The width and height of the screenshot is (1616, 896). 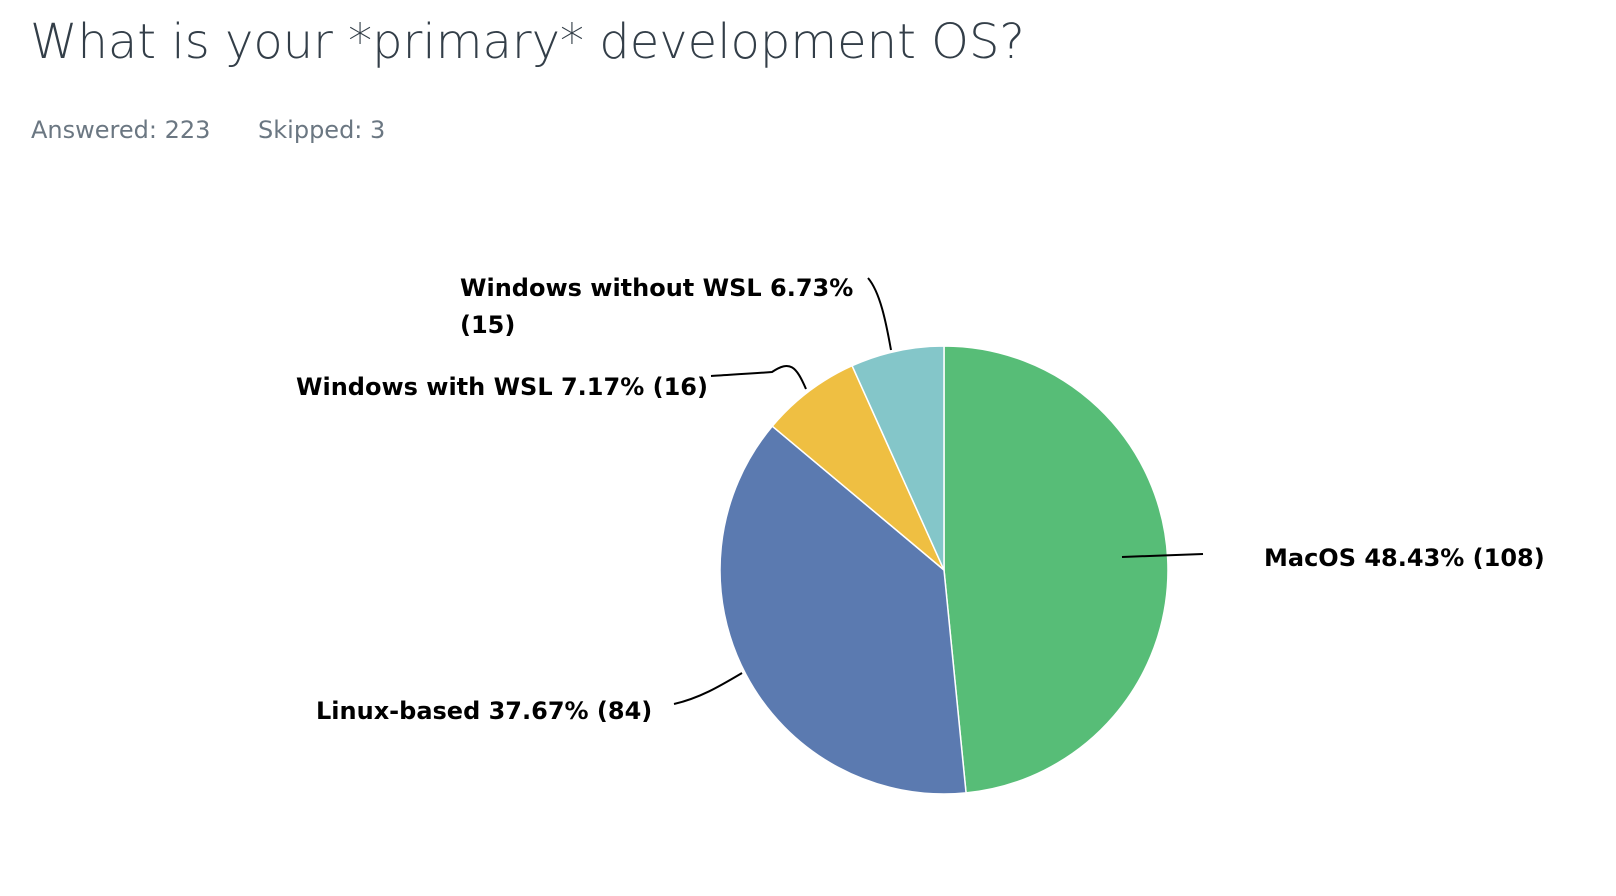 I want to click on leader-line-windows-without-wsl, so click(x=879, y=314).